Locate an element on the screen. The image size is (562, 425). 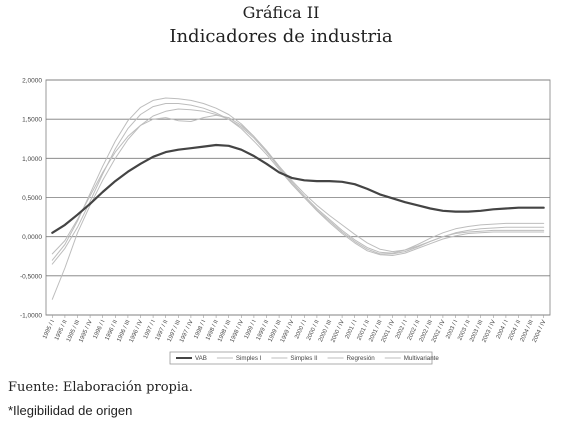
y-tick-label: 1,0000 is located at coordinates (32, 159).